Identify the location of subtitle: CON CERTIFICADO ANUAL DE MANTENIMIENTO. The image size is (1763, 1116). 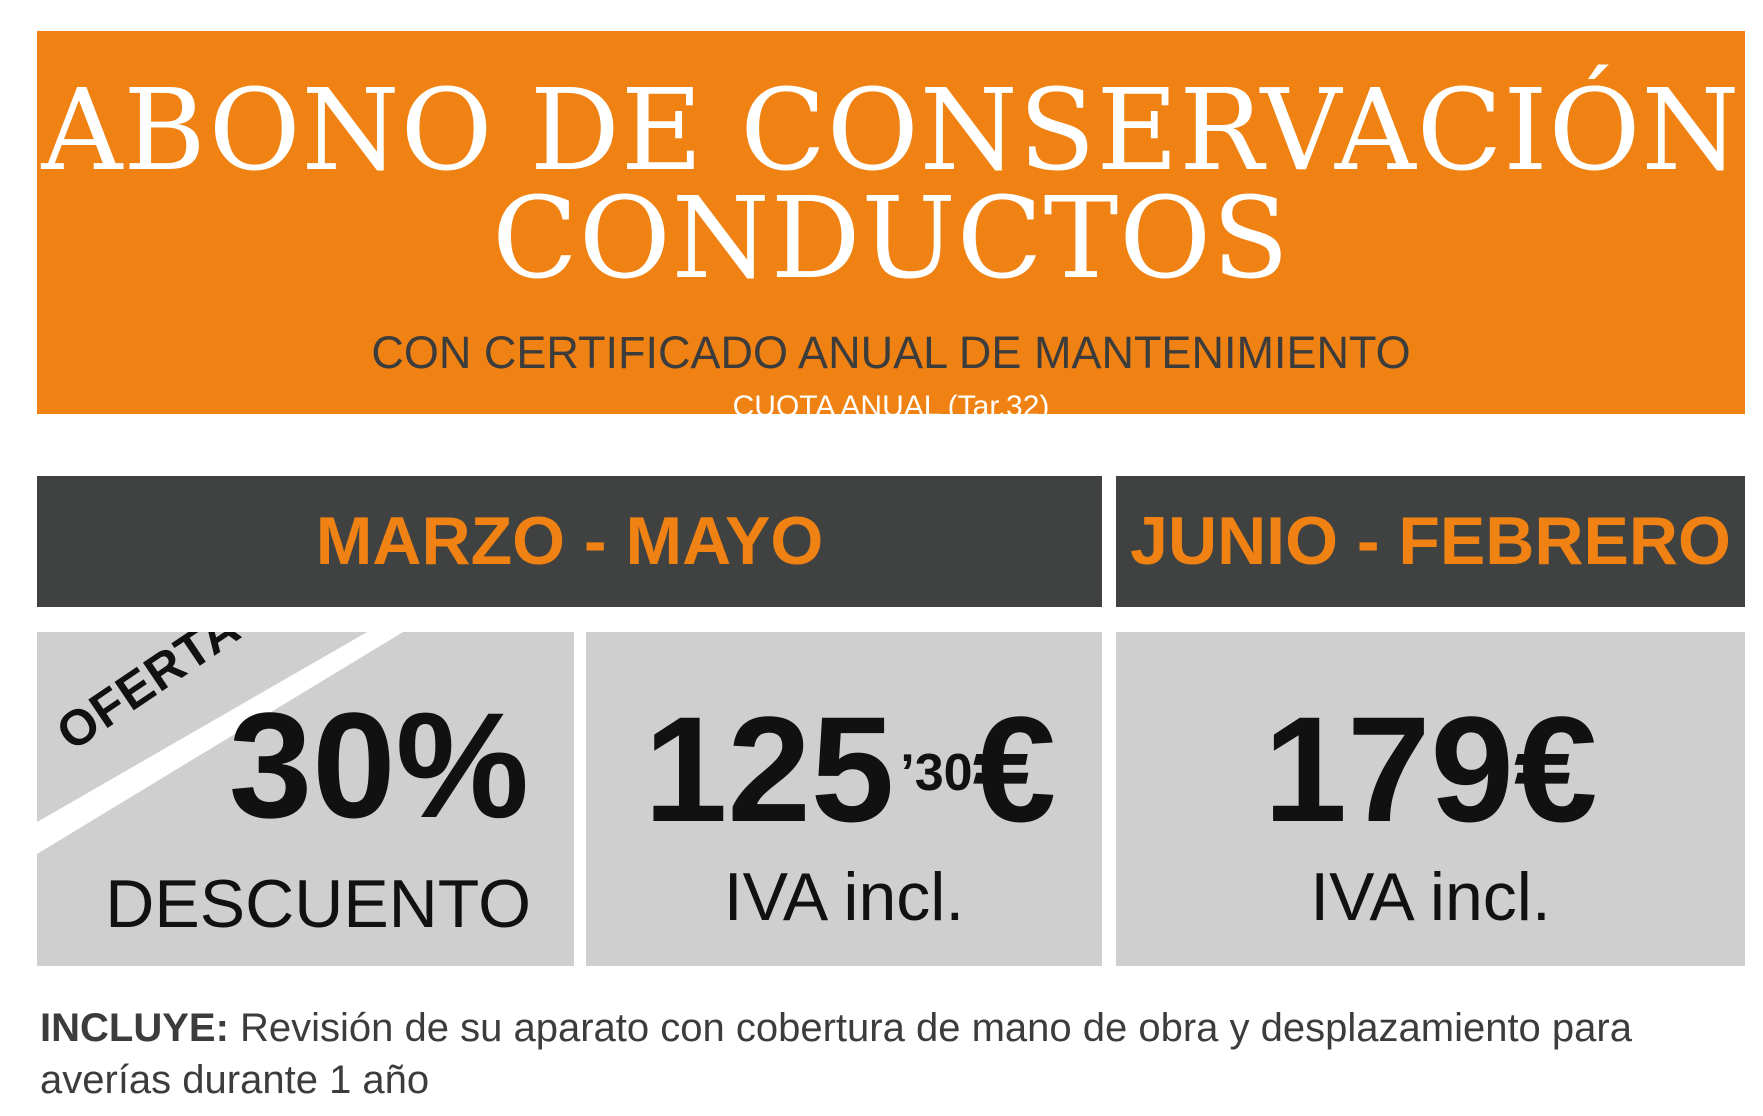
(891, 352).